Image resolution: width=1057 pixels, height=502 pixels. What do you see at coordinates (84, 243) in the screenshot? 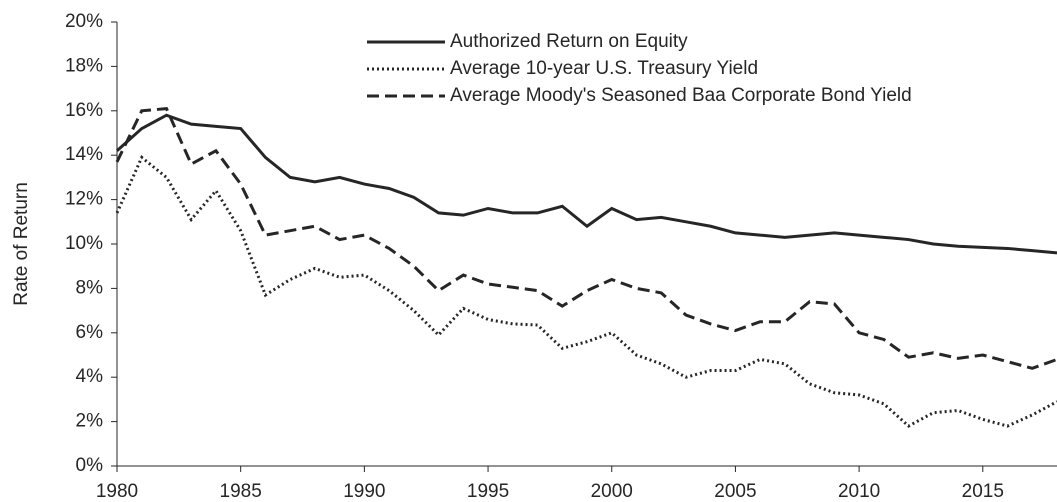
I see `y-tick-label: 10%` at bounding box center [84, 243].